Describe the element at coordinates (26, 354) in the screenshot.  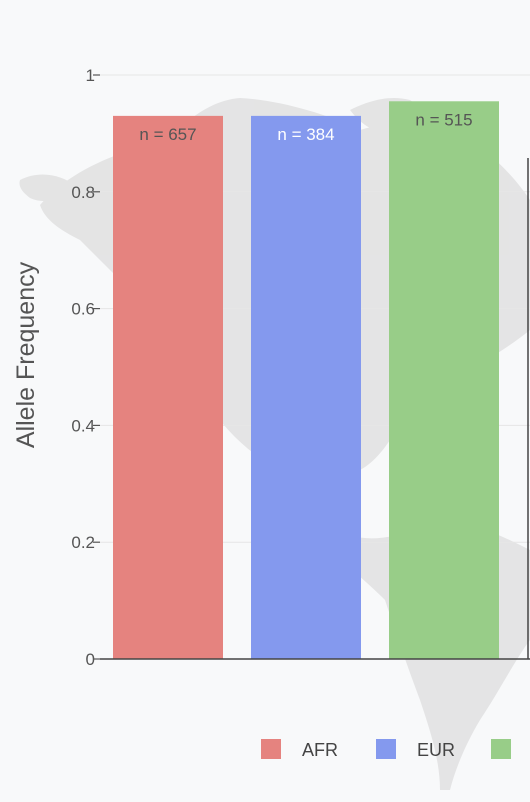
I see `y-axis-label: Allele Frequency` at that location.